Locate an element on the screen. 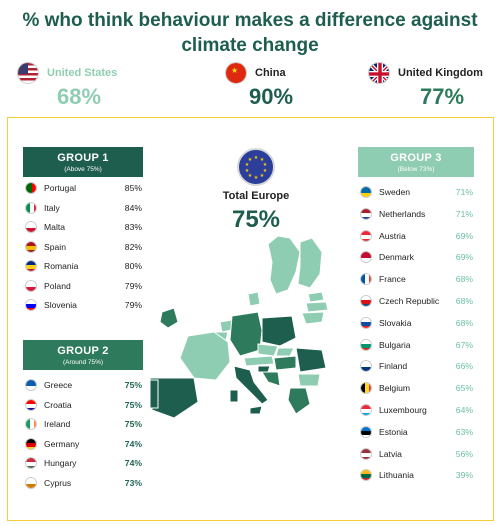  country-value: 73% is located at coordinates (133, 482).